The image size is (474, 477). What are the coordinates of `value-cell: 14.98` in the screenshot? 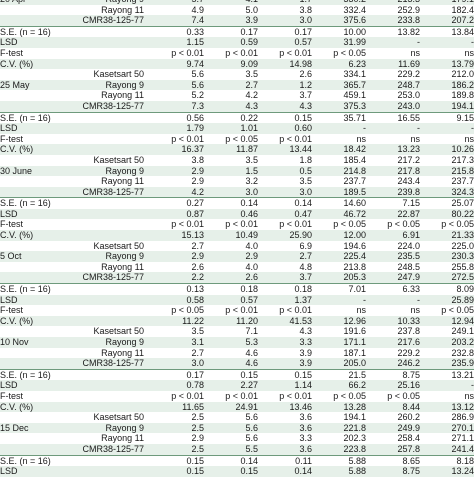 It's located at (285, 64).